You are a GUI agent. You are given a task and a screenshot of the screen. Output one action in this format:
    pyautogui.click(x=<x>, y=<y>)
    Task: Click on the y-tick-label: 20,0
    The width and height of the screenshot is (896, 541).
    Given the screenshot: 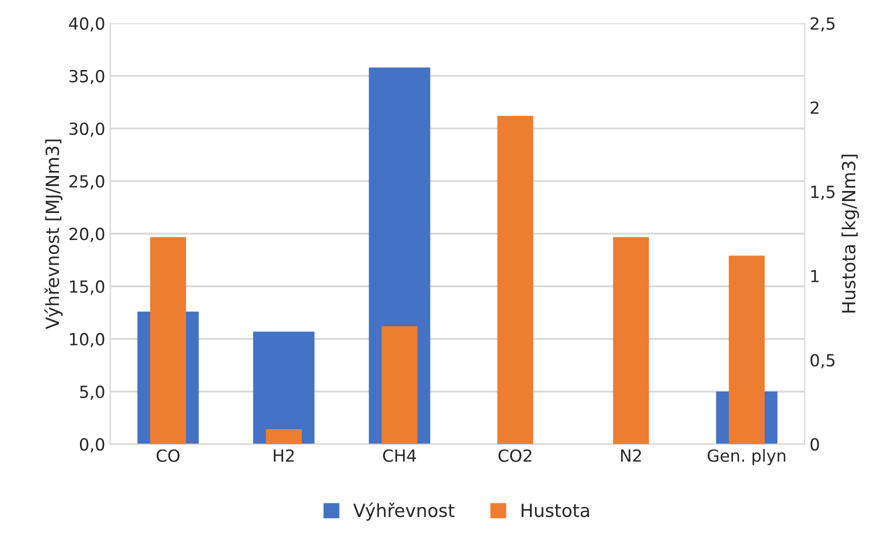 What is the action you would take?
    pyautogui.click(x=86, y=235)
    